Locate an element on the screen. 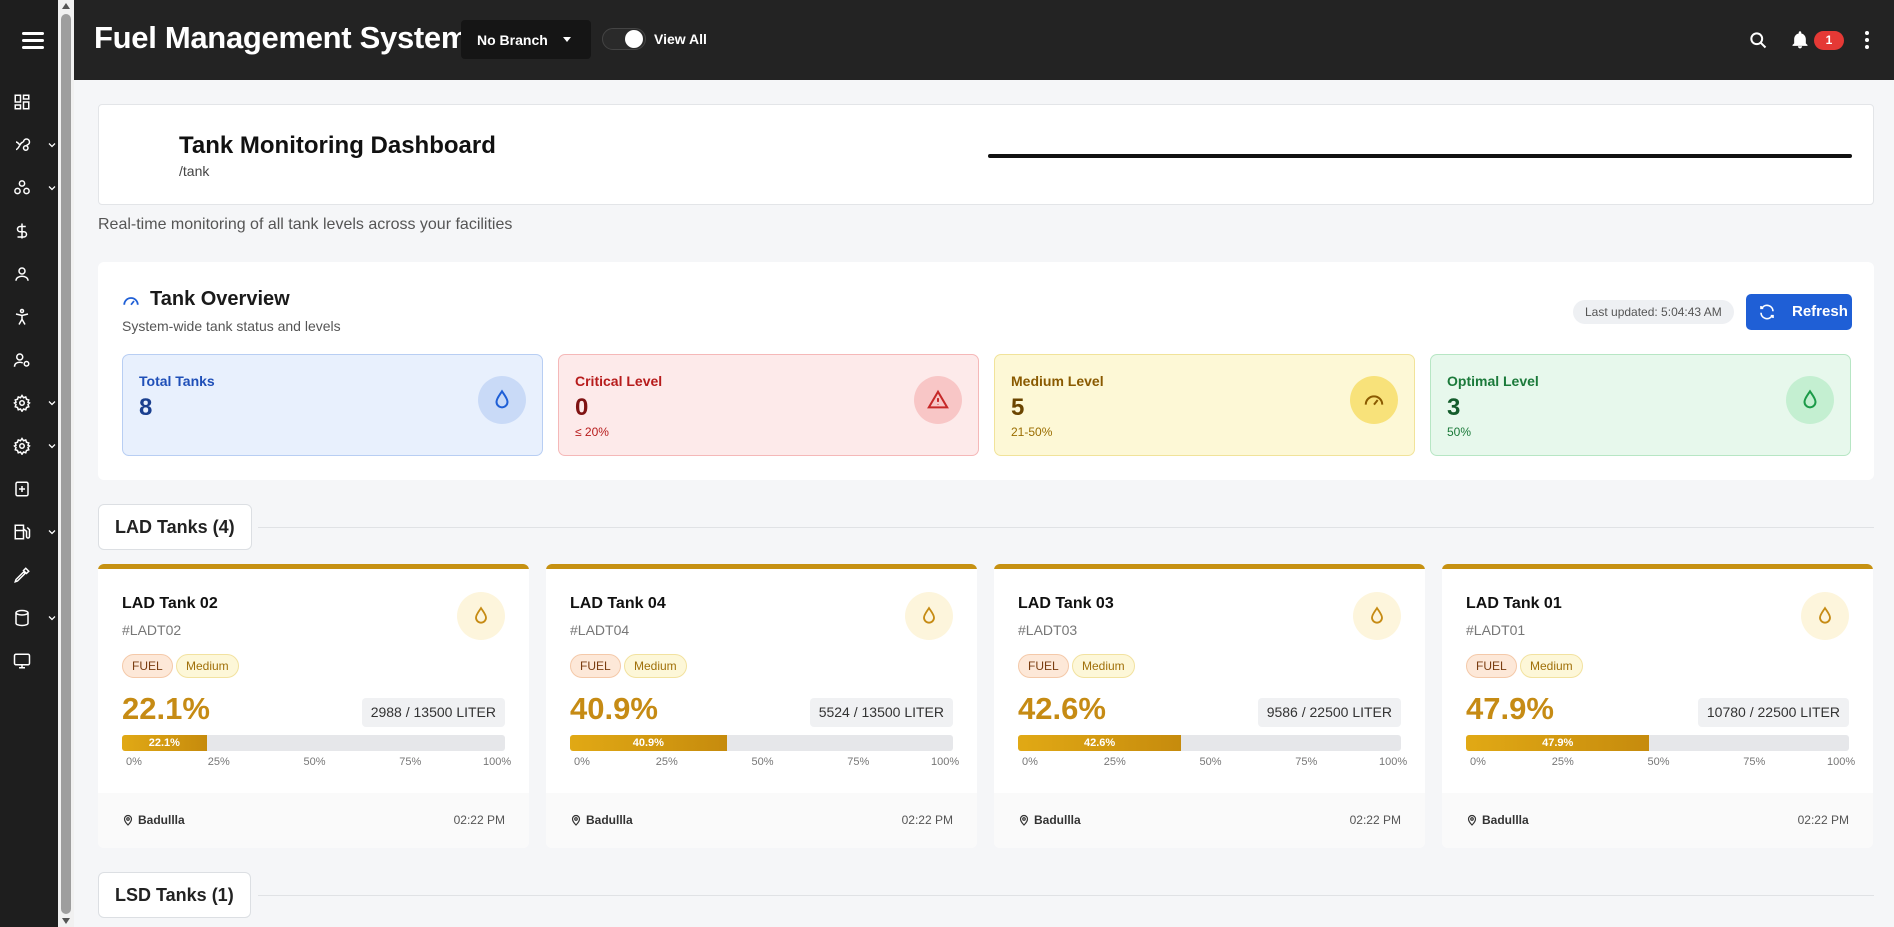  scale-tick-label: 0% is located at coordinates (582, 762).